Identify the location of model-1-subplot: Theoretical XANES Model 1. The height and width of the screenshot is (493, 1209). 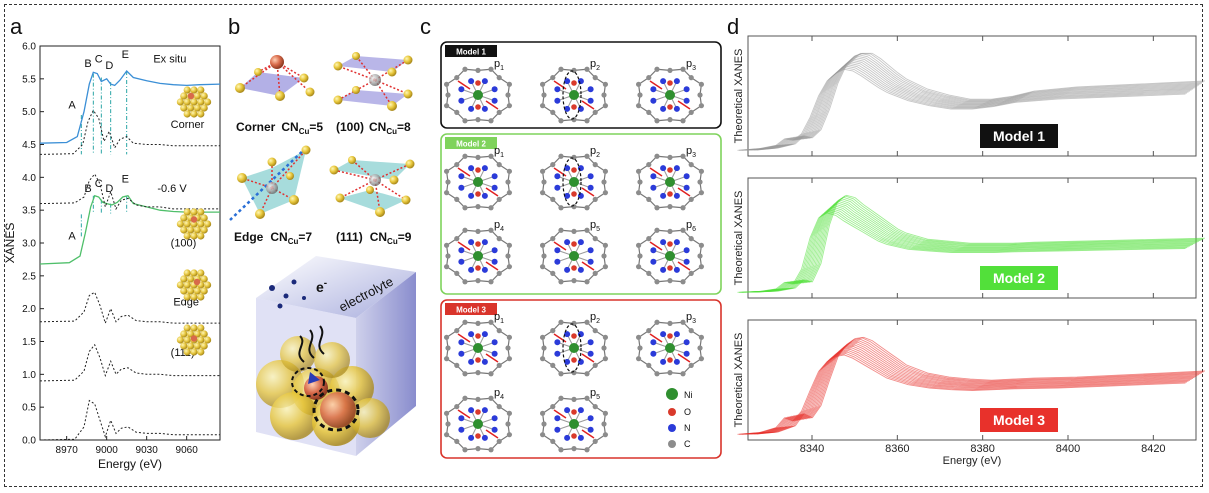
(969, 96).